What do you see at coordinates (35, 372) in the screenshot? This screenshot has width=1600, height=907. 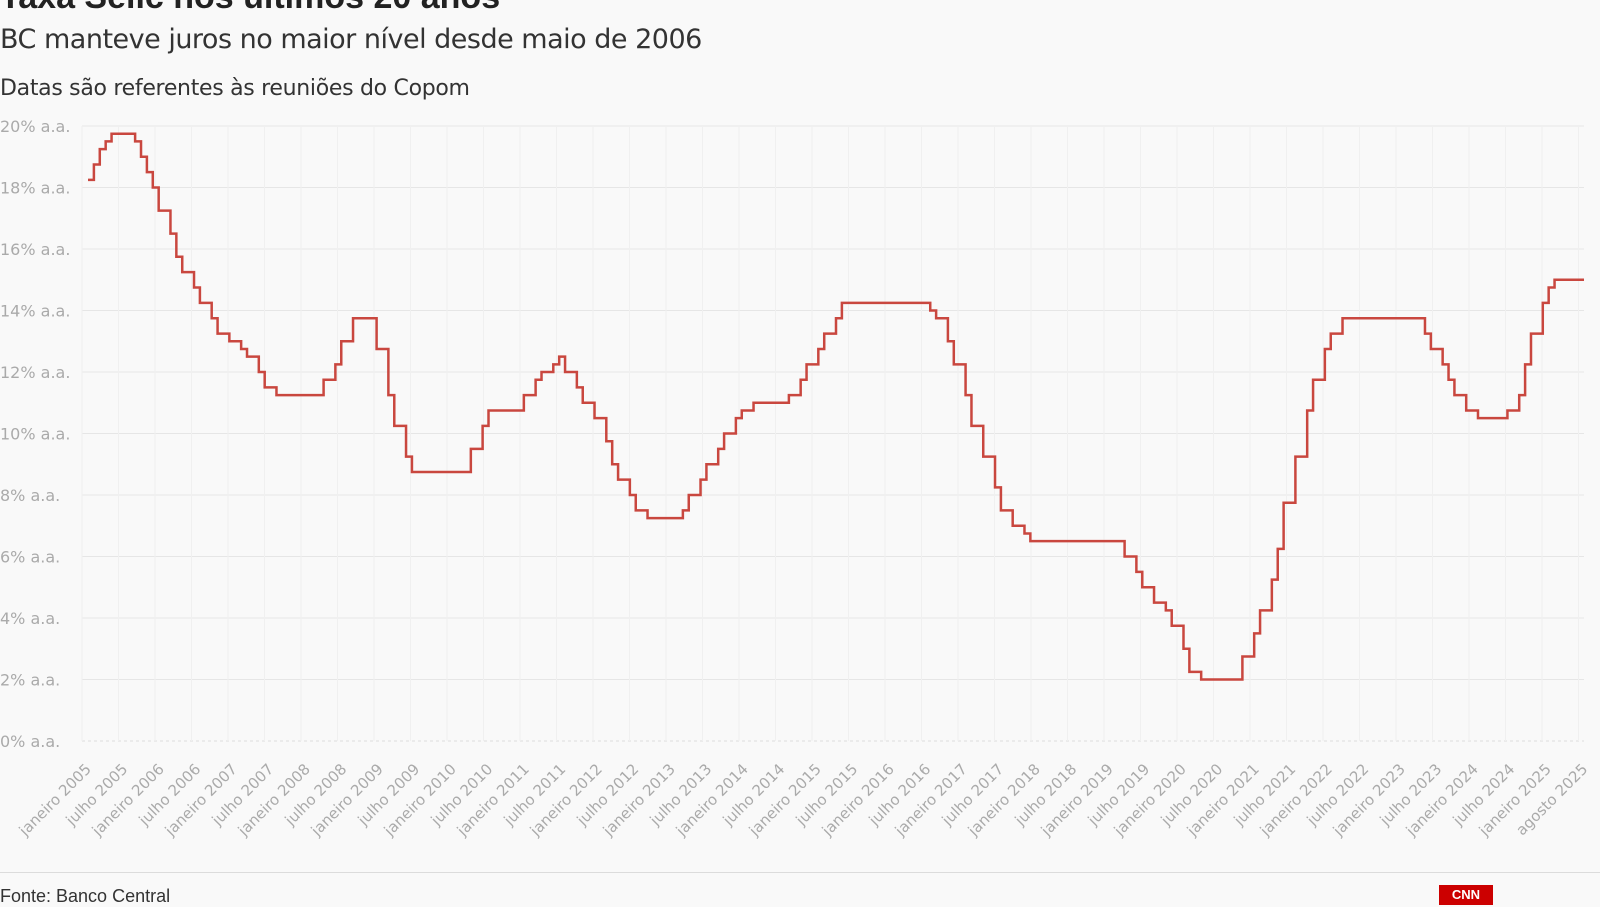 I see `y-tick-label: 12% a.a.` at bounding box center [35, 372].